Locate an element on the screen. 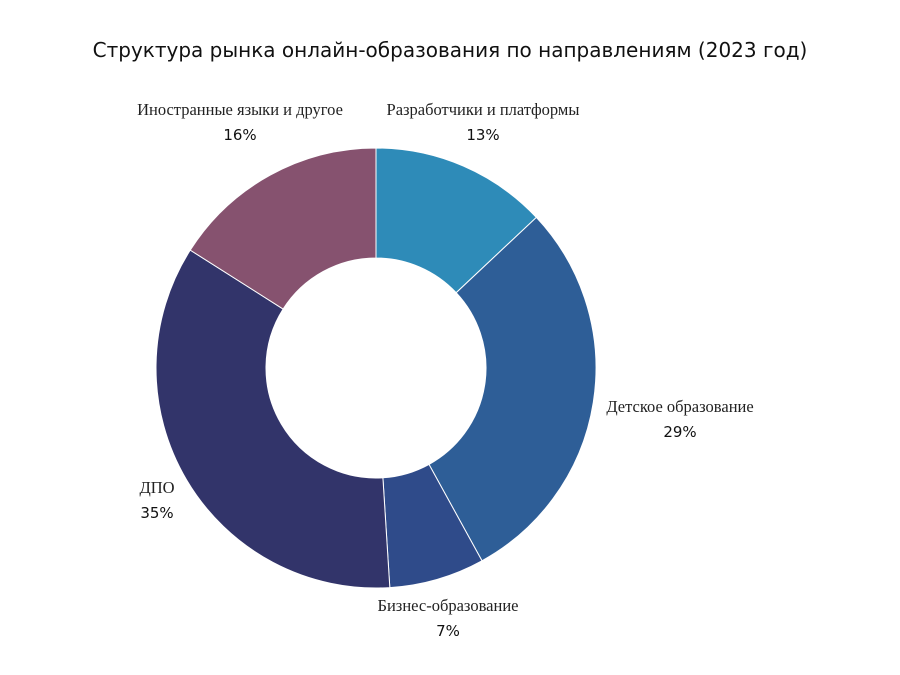  slice-label-value: 29% is located at coordinates (679, 432).